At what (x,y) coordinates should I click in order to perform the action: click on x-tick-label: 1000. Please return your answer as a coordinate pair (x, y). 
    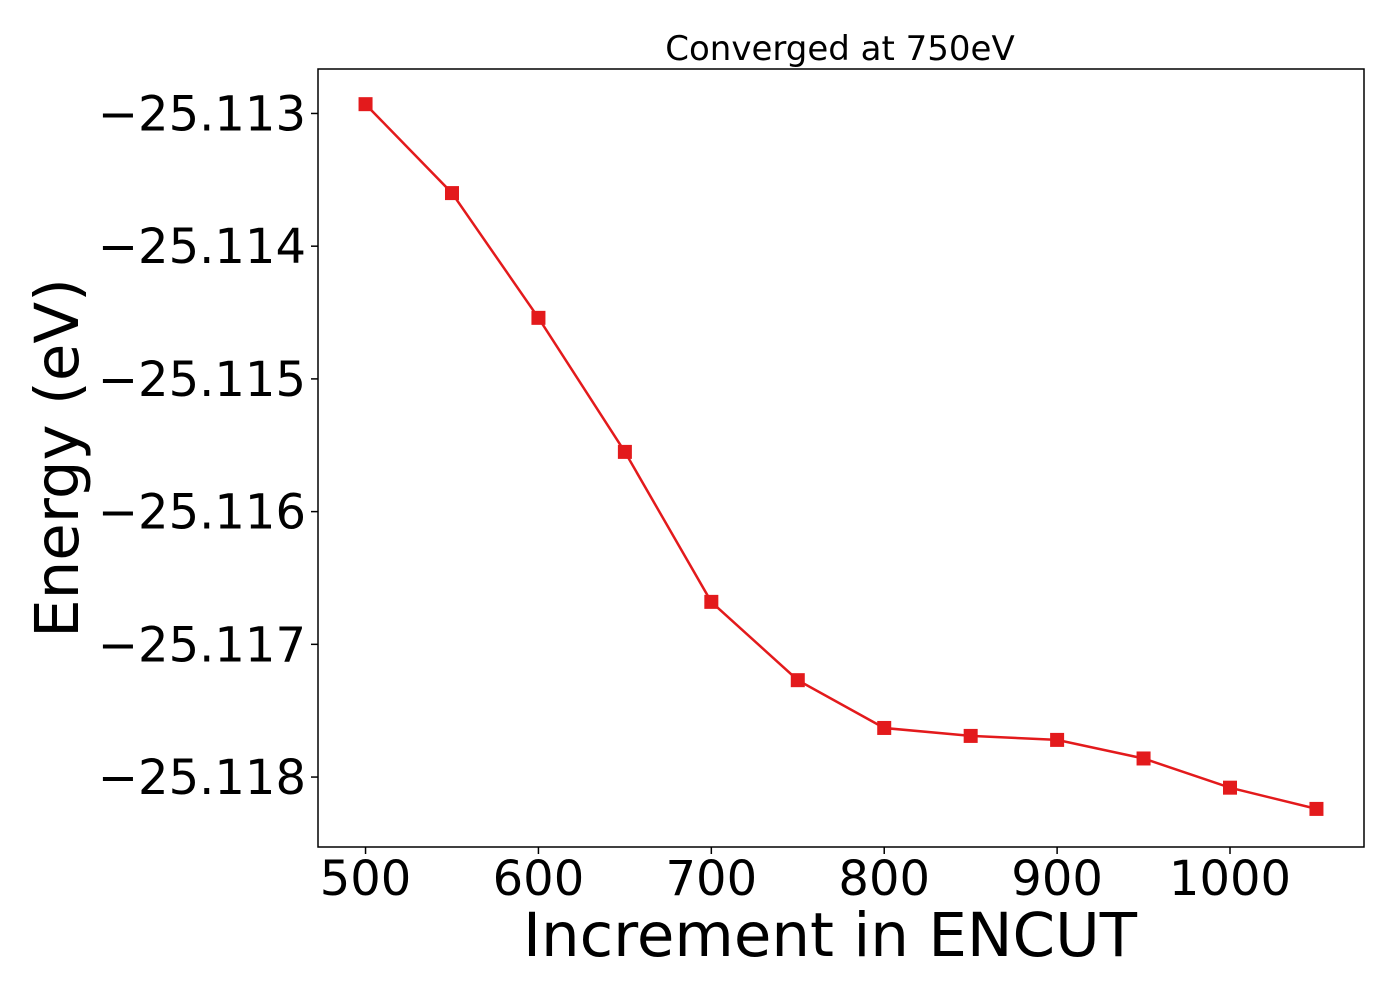
    Looking at the image, I should click on (1230, 879).